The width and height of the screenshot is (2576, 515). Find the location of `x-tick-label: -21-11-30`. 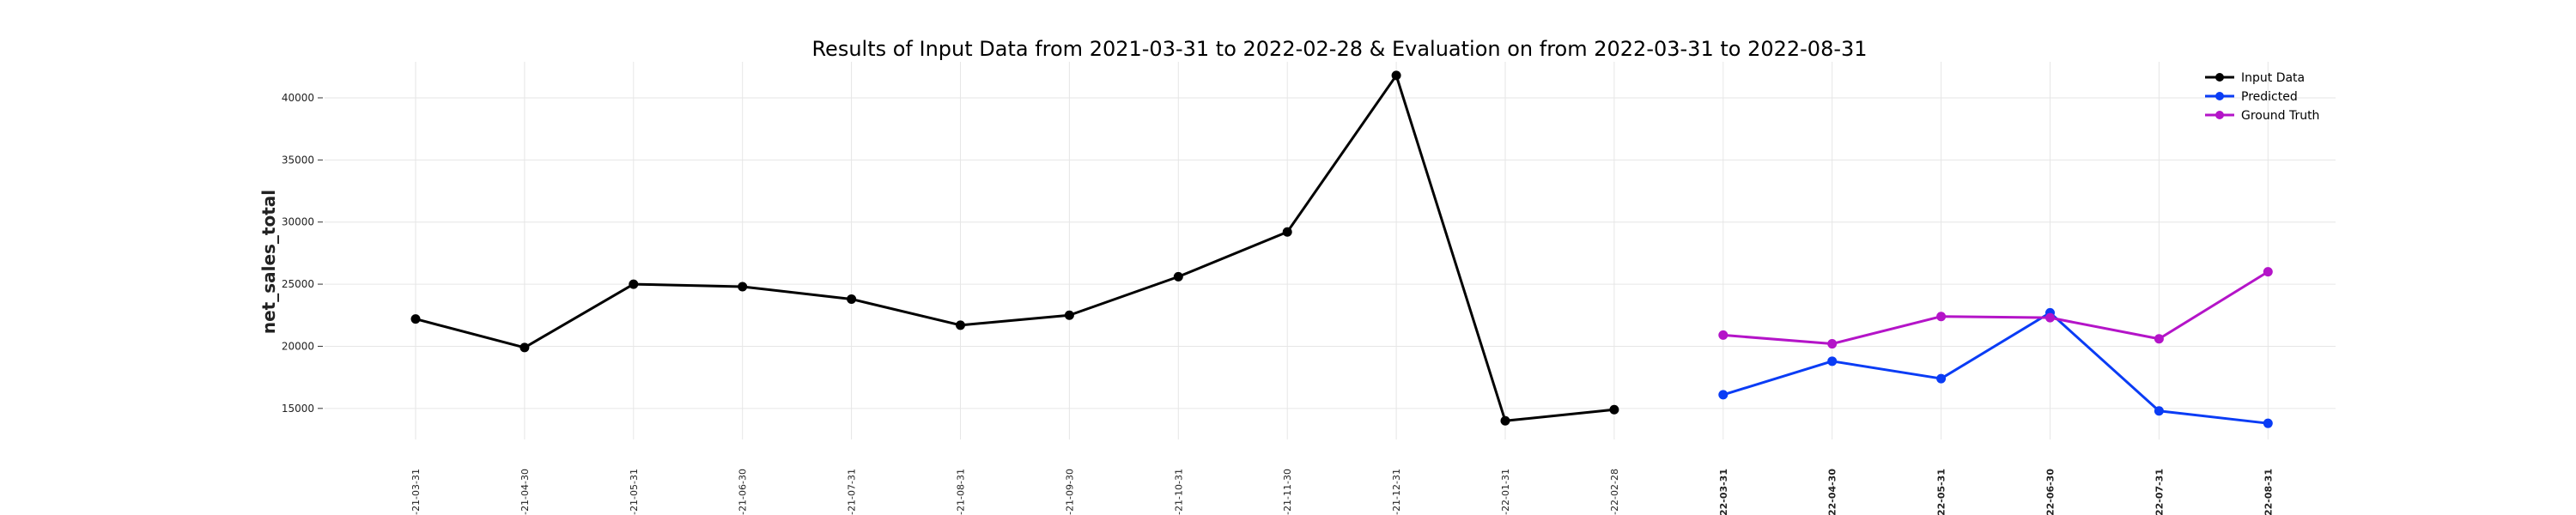

x-tick-label: -21-11-30 is located at coordinates (1287, 492).